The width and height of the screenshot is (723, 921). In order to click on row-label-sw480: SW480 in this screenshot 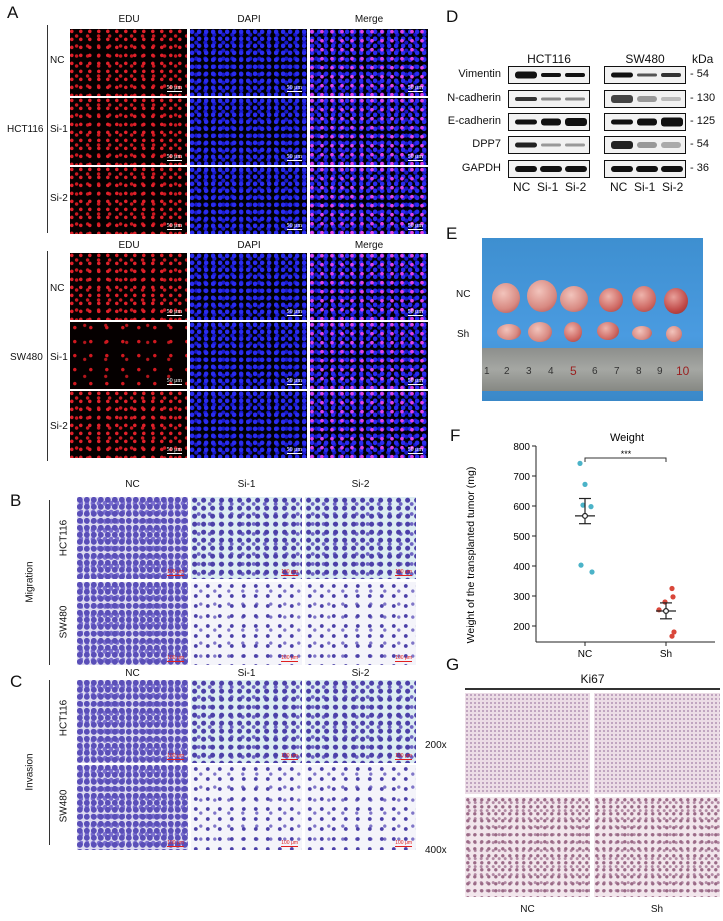, I will do `click(64, 806)`.